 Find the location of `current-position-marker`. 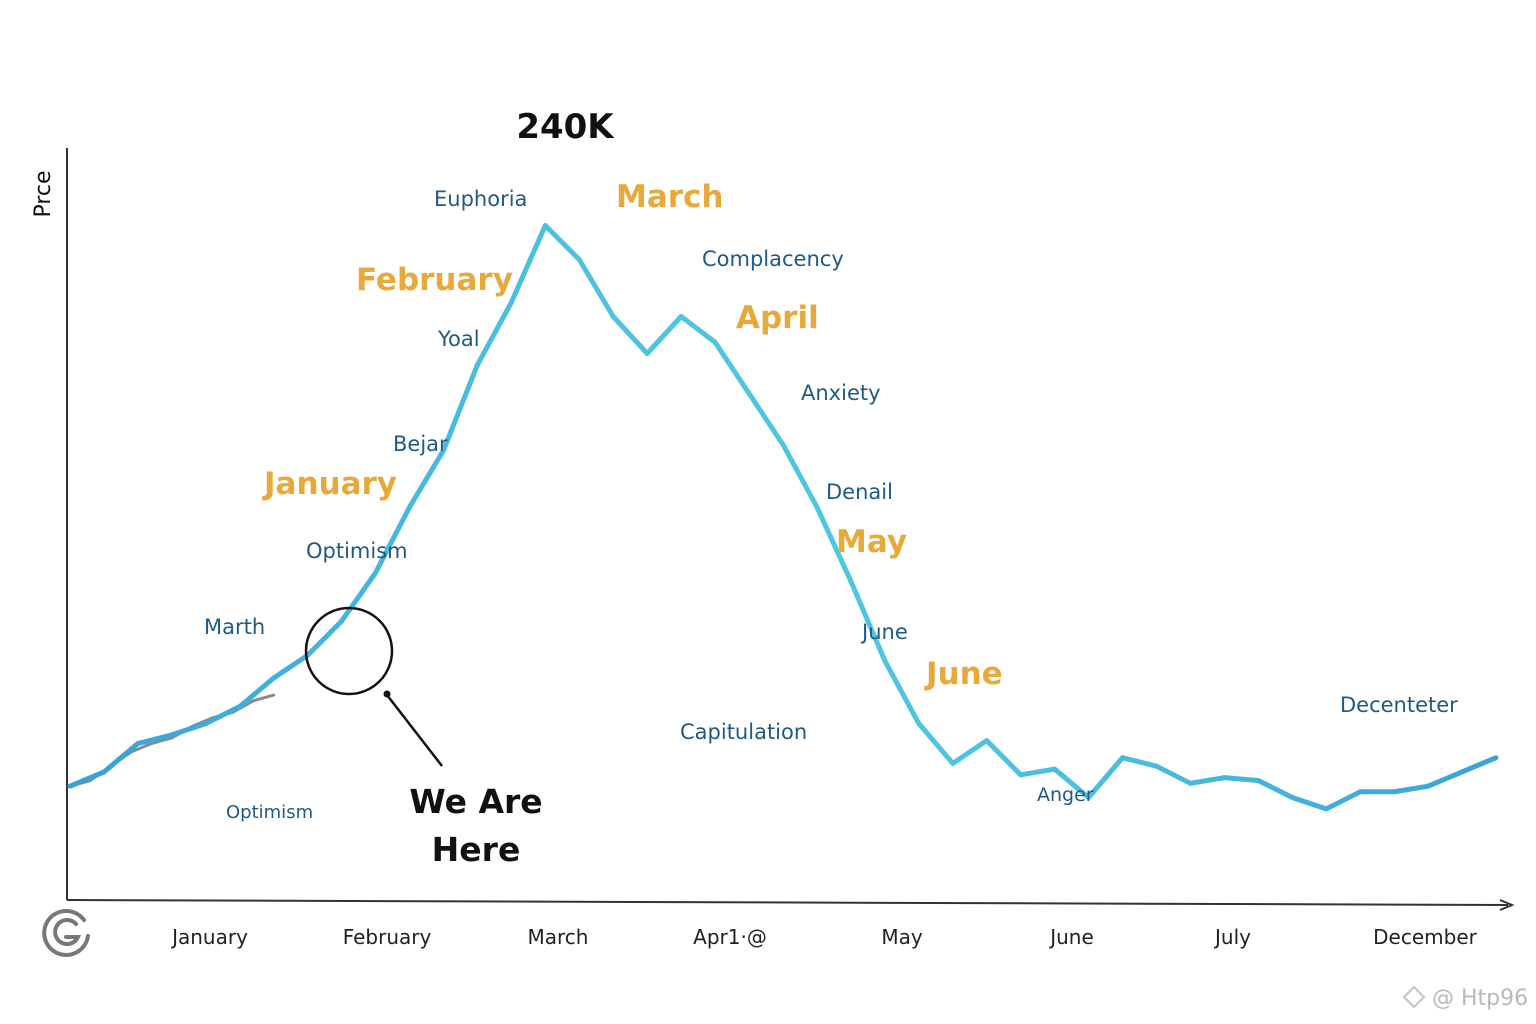

current-position-marker is located at coordinates (349, 651).